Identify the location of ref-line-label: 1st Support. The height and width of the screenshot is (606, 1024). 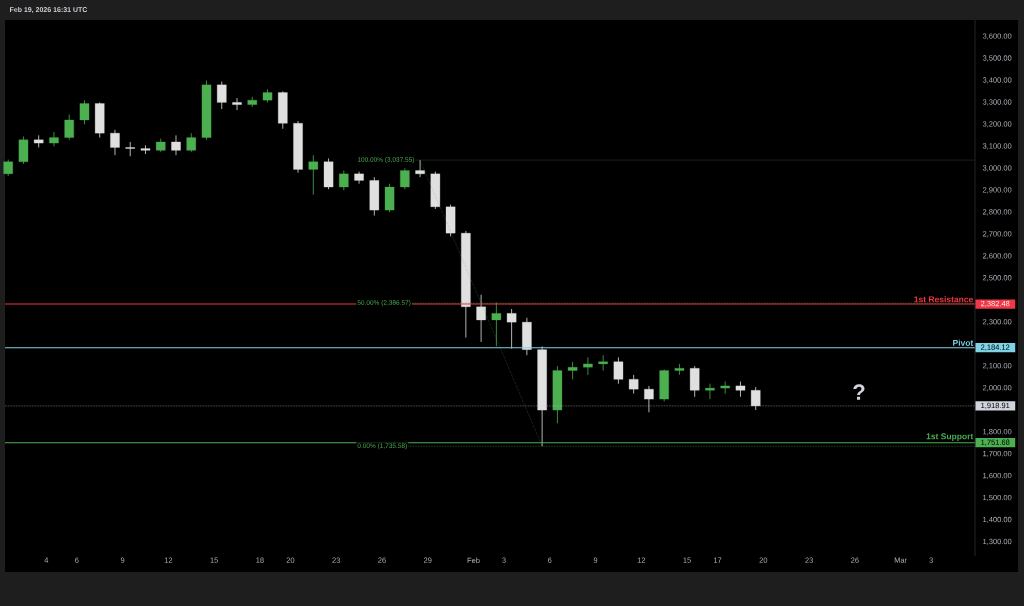
(950, 437).